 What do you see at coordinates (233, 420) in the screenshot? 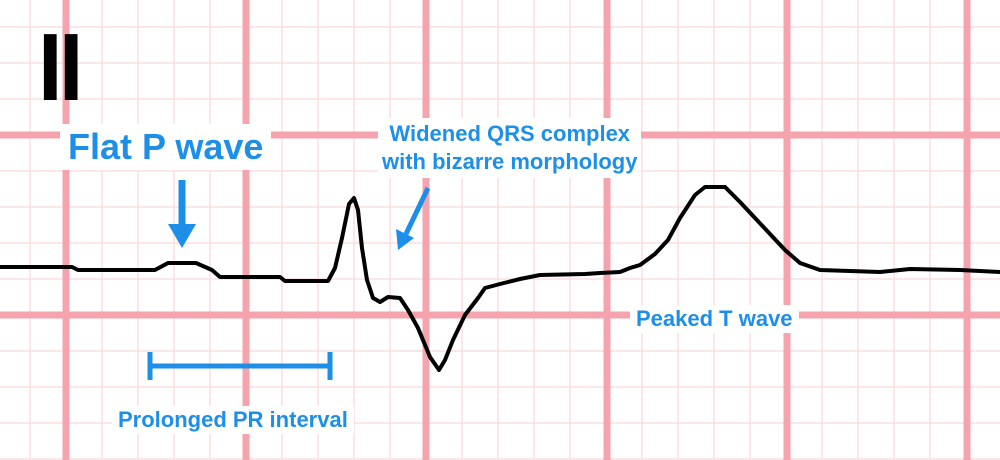
I see `pr-interval-label: Prolonged PR interval` at bounding box center [233, 420].